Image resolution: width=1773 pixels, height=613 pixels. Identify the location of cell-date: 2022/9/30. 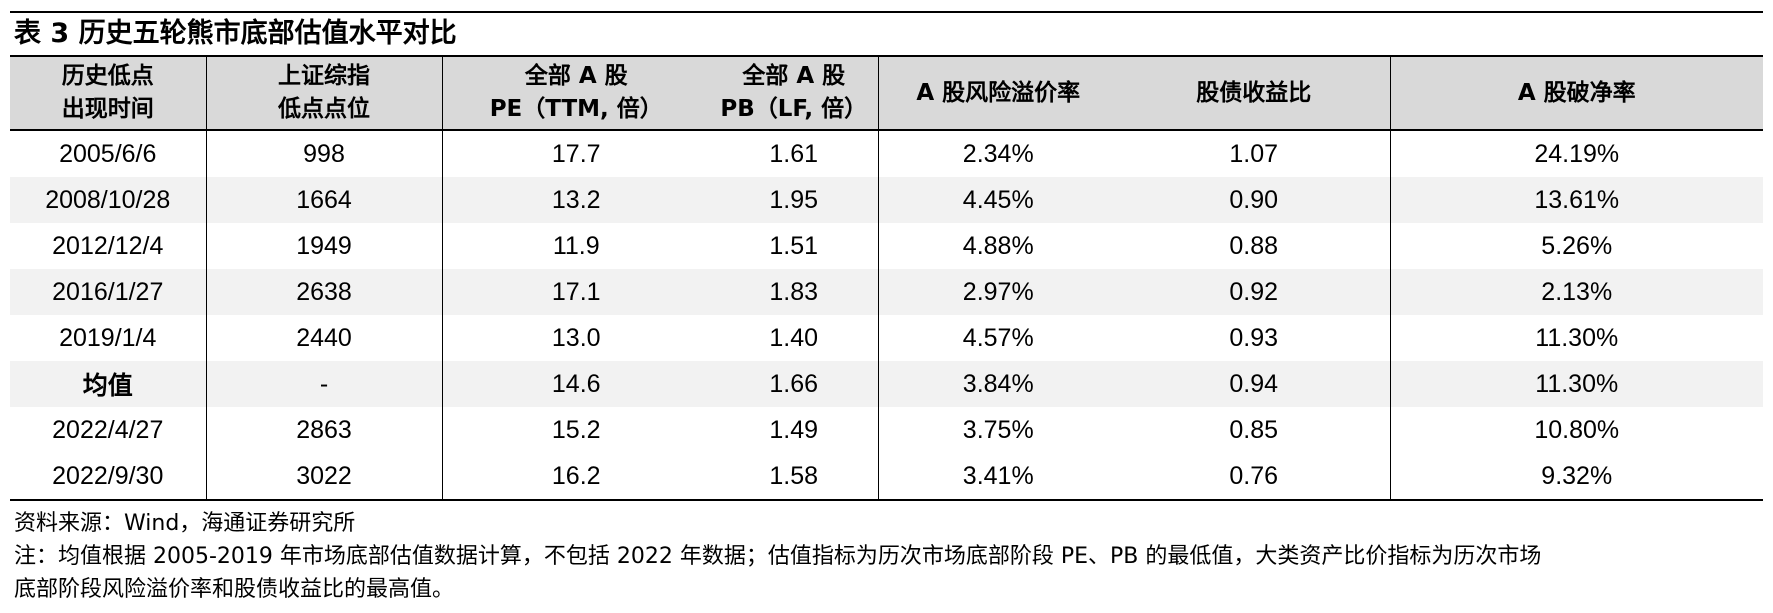
(108, 476).